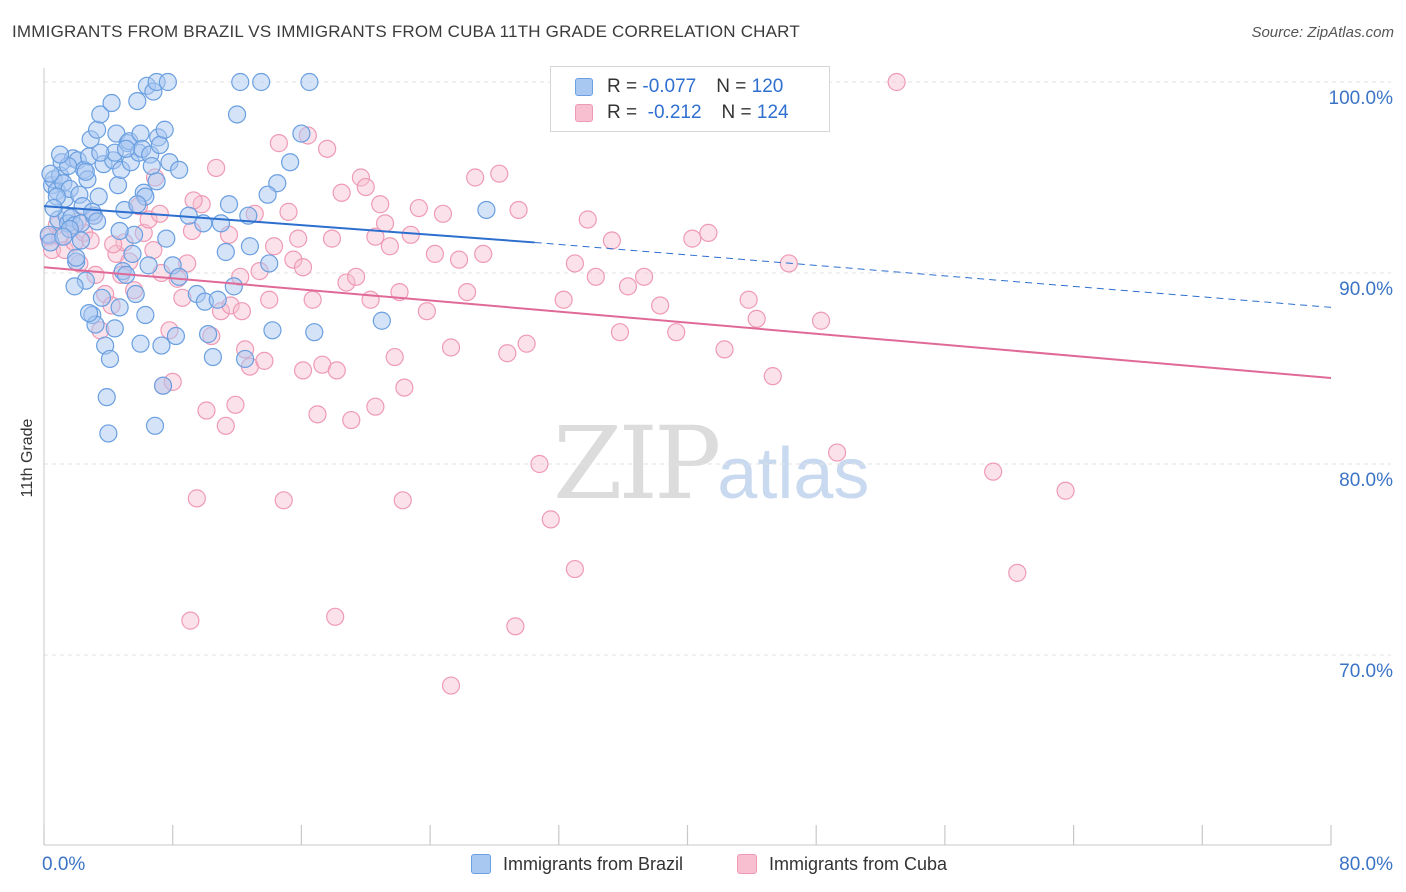 The width and height of the screenshot is (1406, 892). Describe the element at coordinates (767, 86) in the screenshot. I see `legend-n-value: 120` at that location.